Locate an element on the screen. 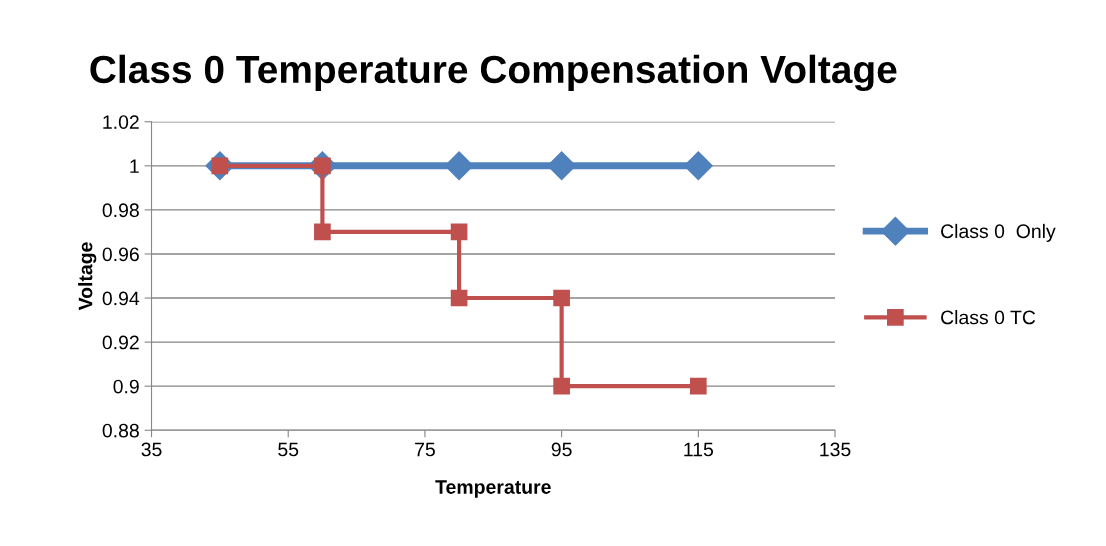 The image size is (1106, 546). y-tick-label: 0.88 is located at coordinates (120, 430).